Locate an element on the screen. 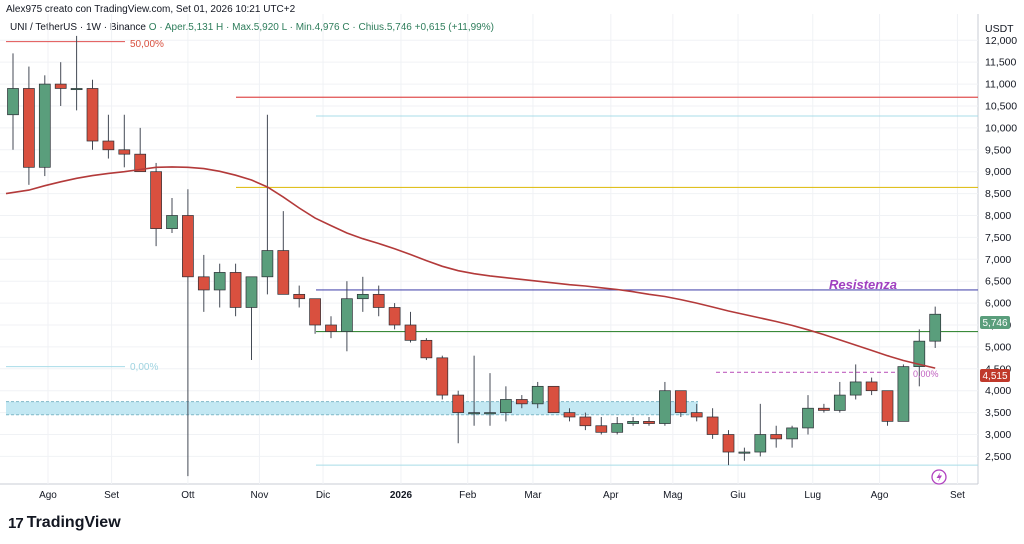 The width and height of the screenshot is (1024, 544). symbol-name: UNI / TetherUS · 1W · Binance is located at coordinates (78, 27).